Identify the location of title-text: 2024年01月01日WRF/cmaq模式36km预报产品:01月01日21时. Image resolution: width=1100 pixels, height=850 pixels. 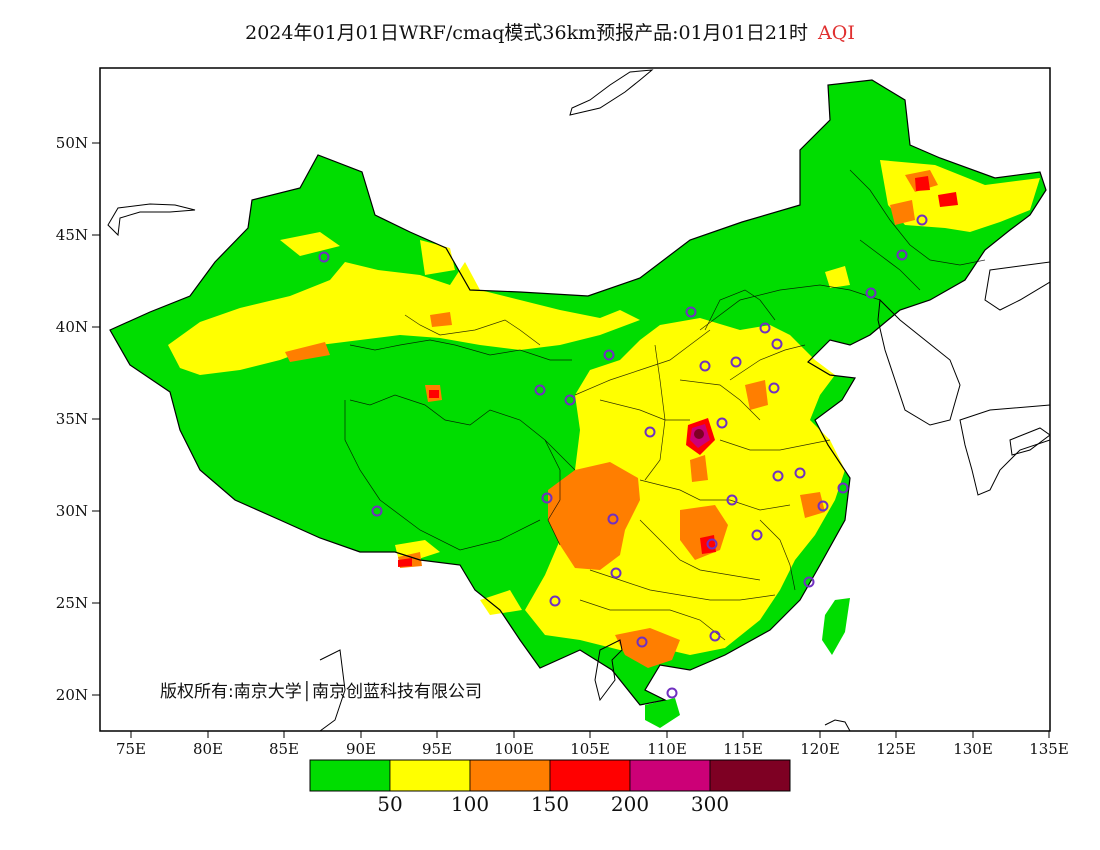
(527, 33).